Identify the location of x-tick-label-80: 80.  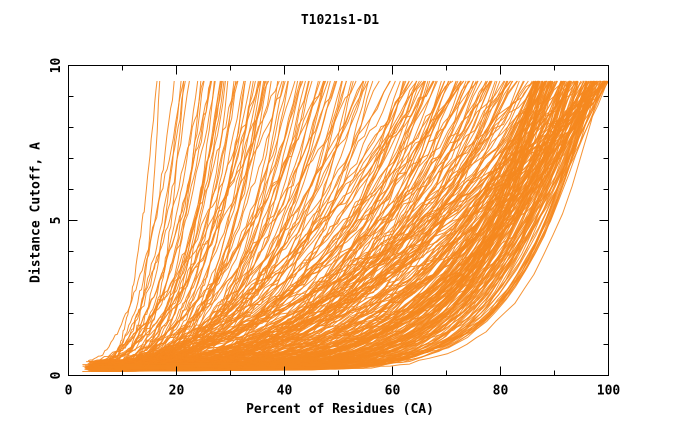
(501, 391).